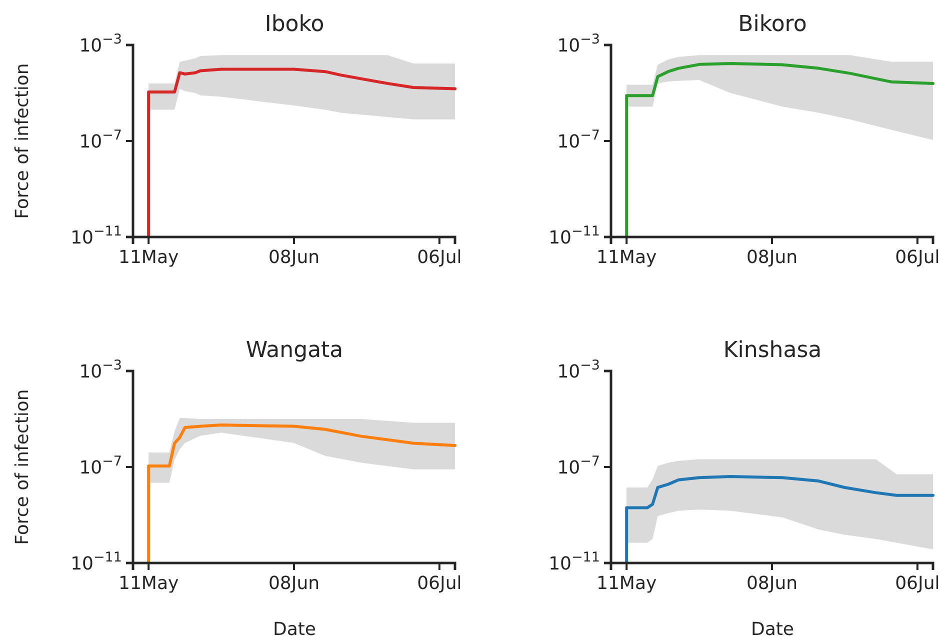 The image size is (948, 640). Describe the element at coordinates (294, 24) in the screenshot. I see `chart-title: Iboko` at that location.